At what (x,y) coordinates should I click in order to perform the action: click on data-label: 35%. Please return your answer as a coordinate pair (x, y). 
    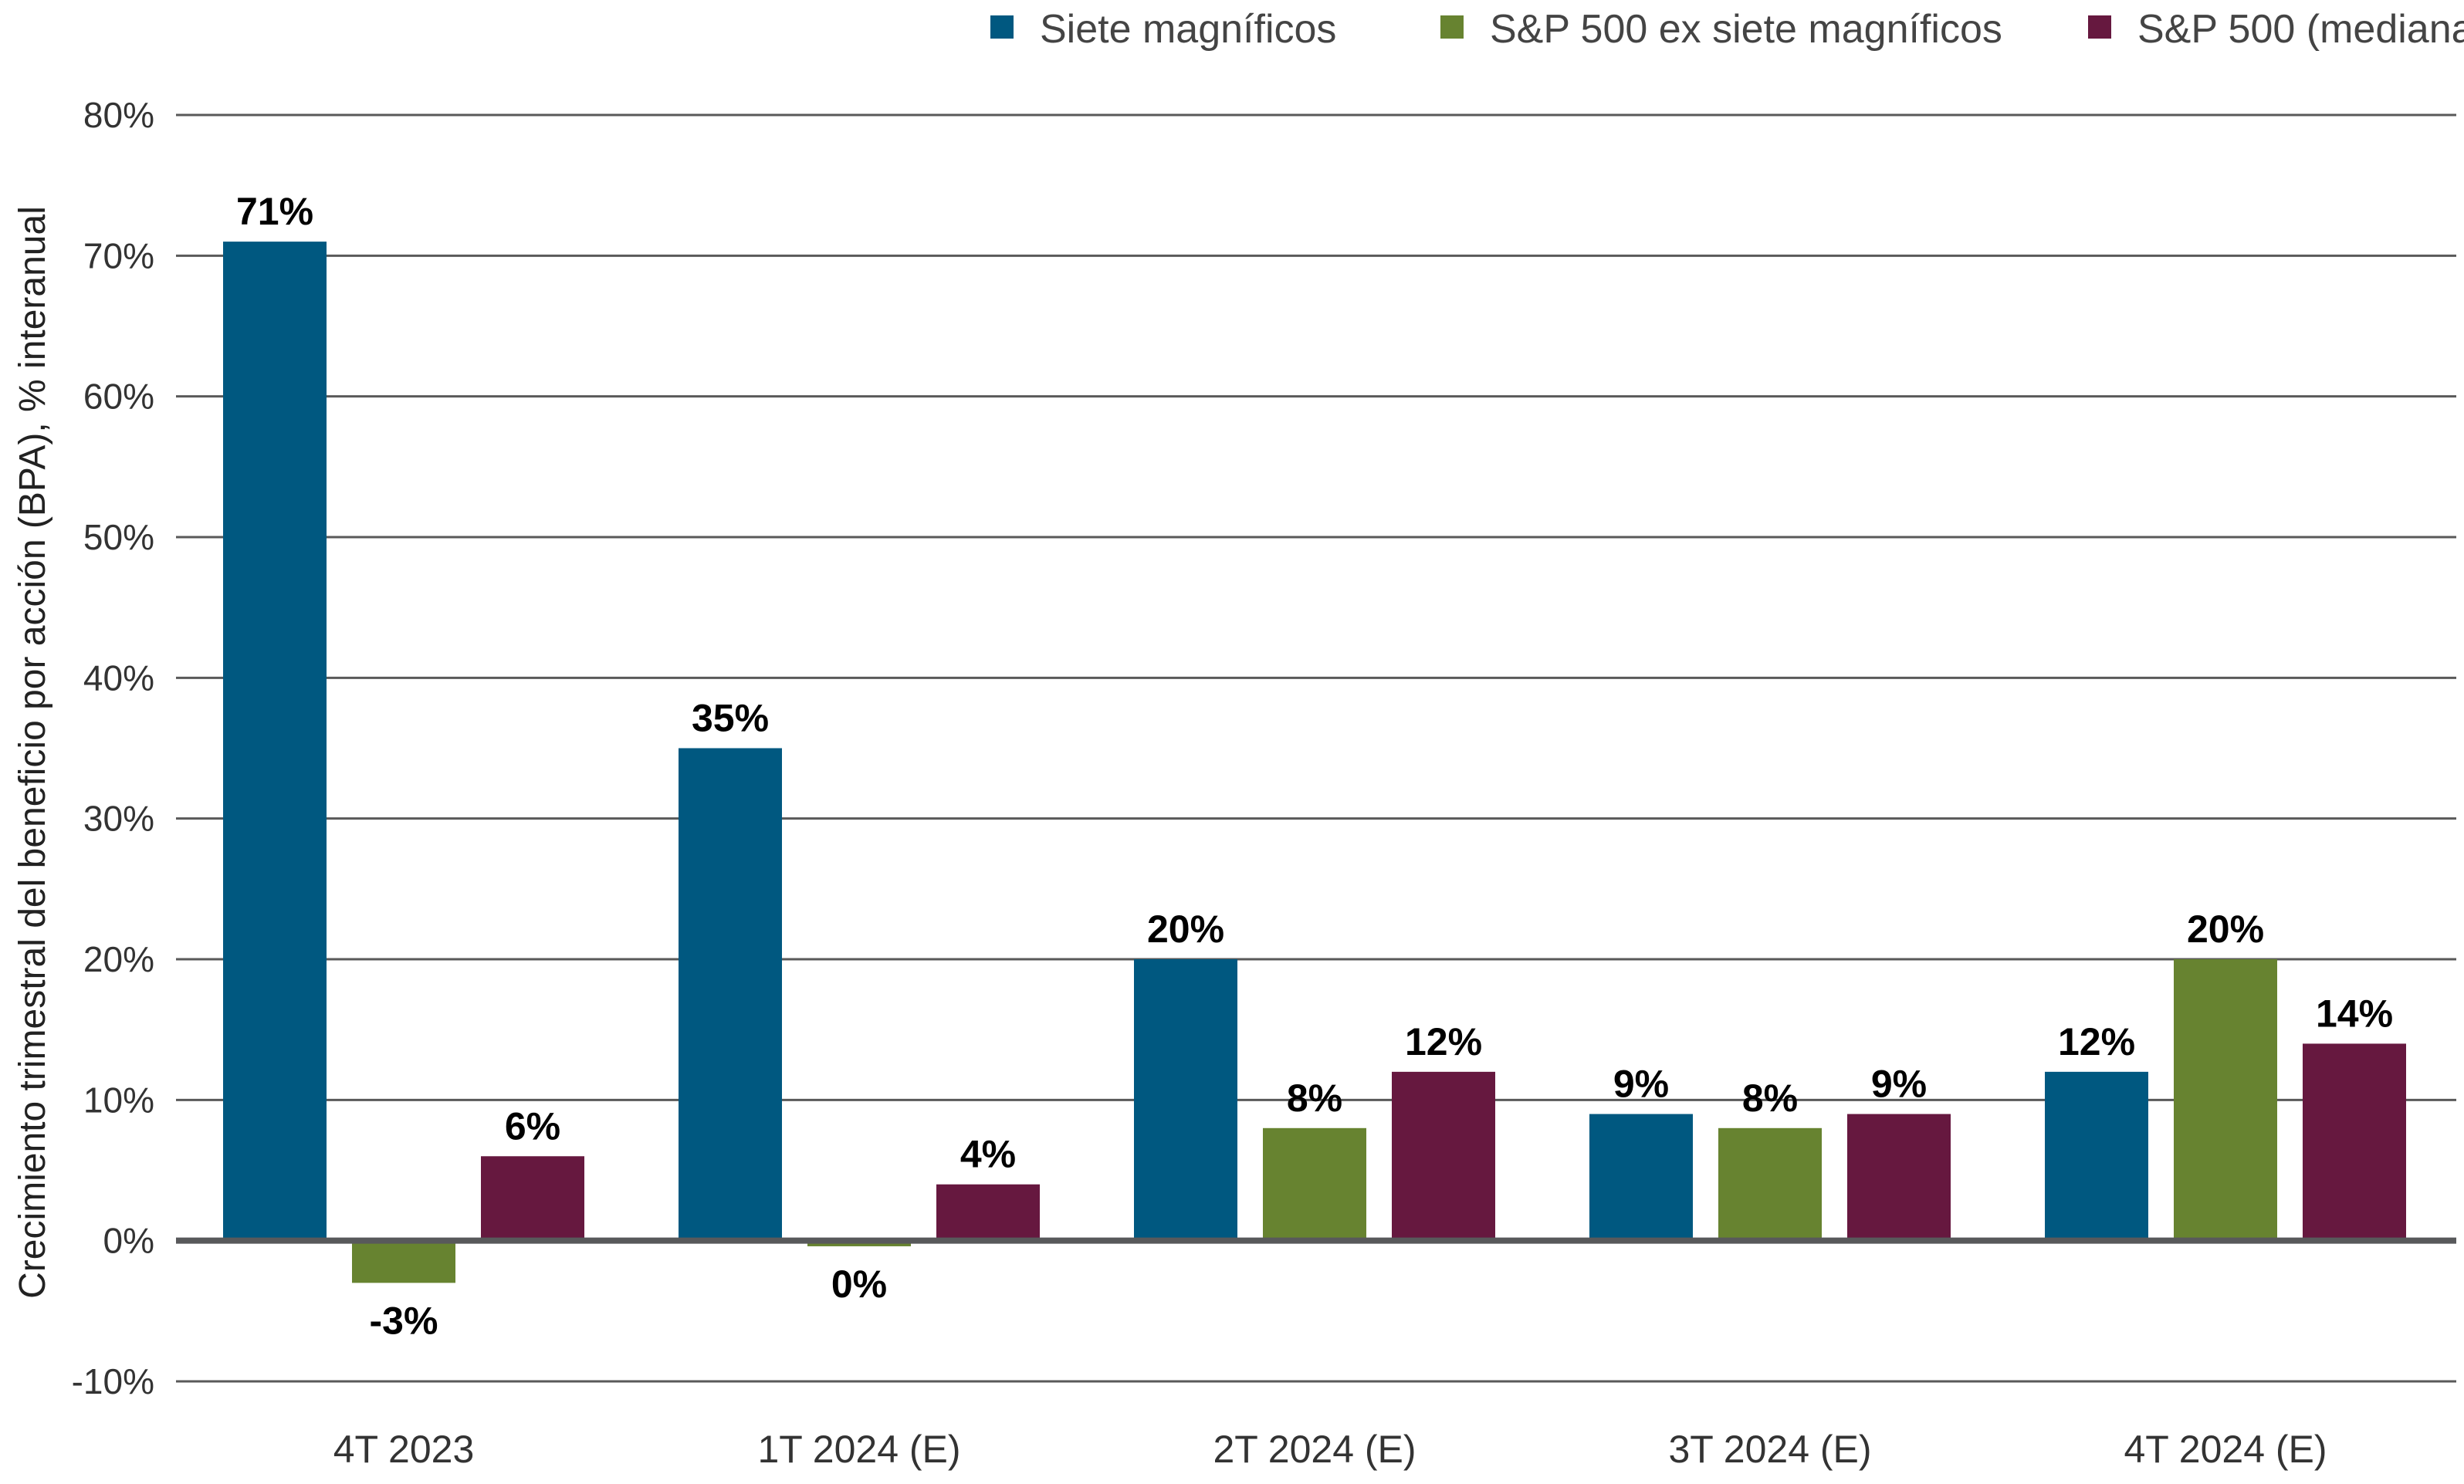
    Looking at the image, I should click on (730, 718).